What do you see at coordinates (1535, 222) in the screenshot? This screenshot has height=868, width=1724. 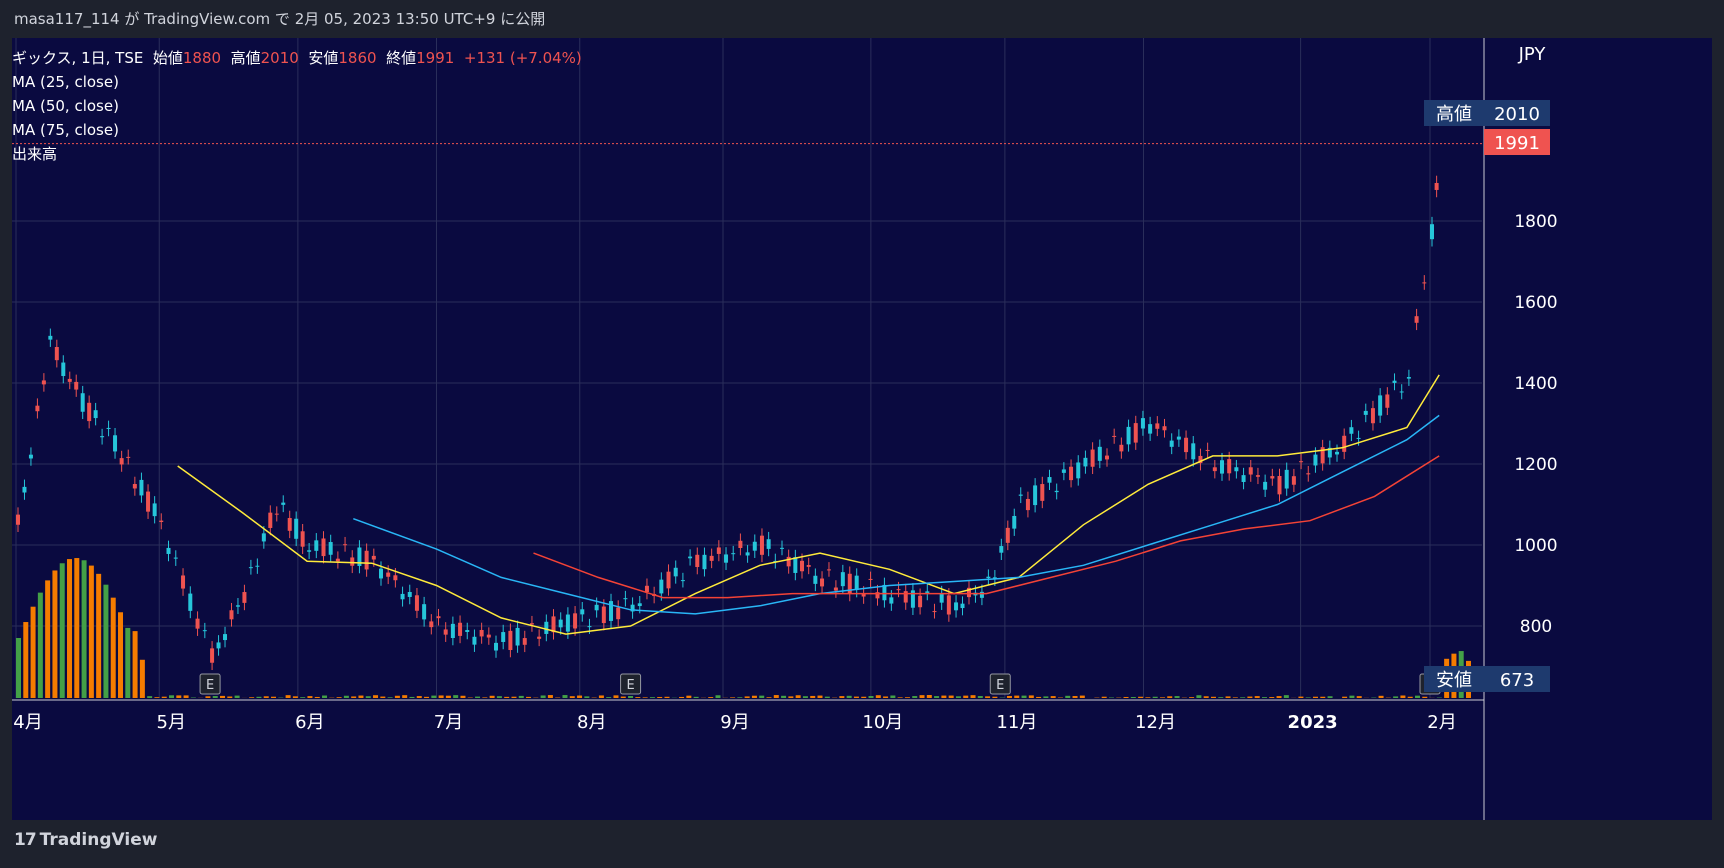 I see `y-tick-label: 1800` at bounding box center [1535, 222].